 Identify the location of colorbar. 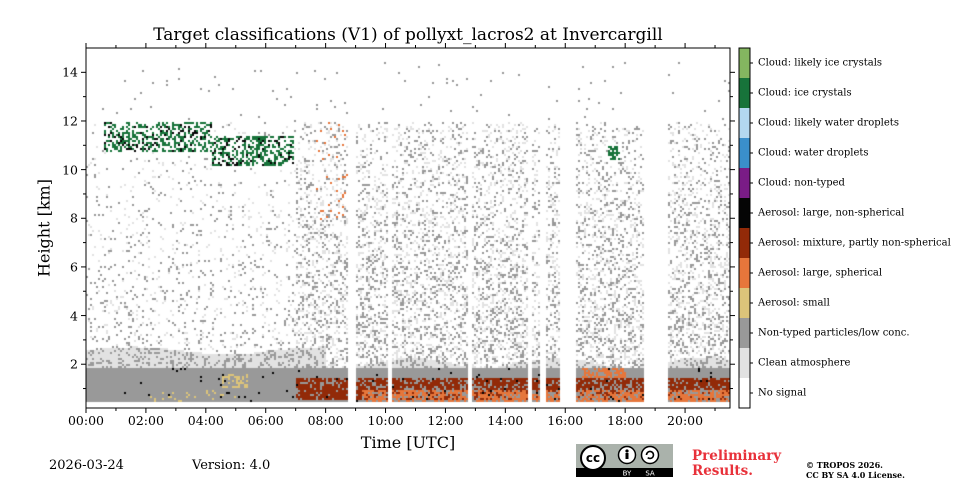
(745, 228).